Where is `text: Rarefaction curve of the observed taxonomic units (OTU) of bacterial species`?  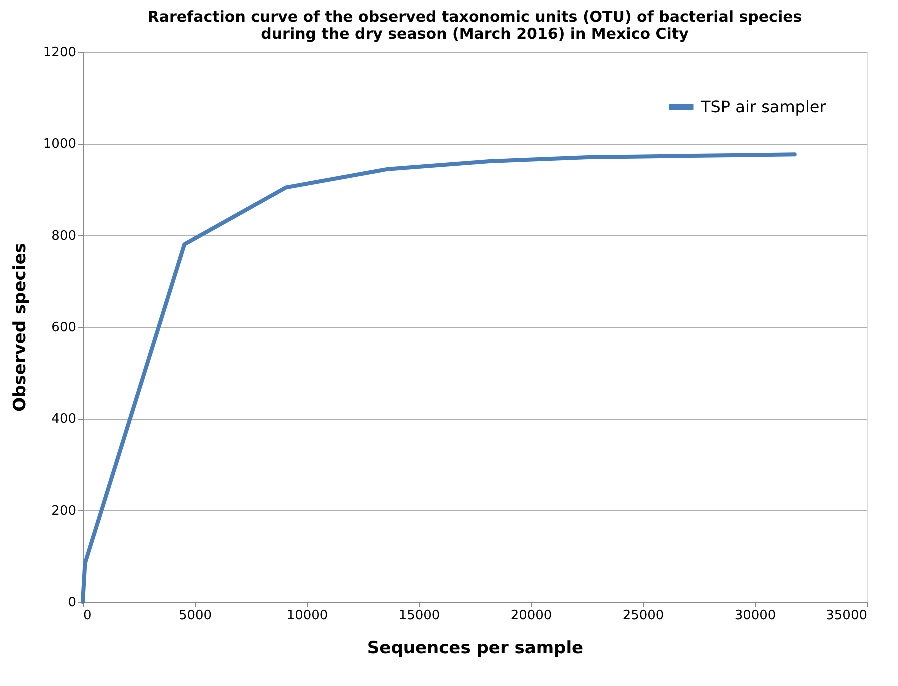 text: Rarefaction curve of the observed taxonomic units (OTU) of bacterial species is located at coordinates (475, 17).